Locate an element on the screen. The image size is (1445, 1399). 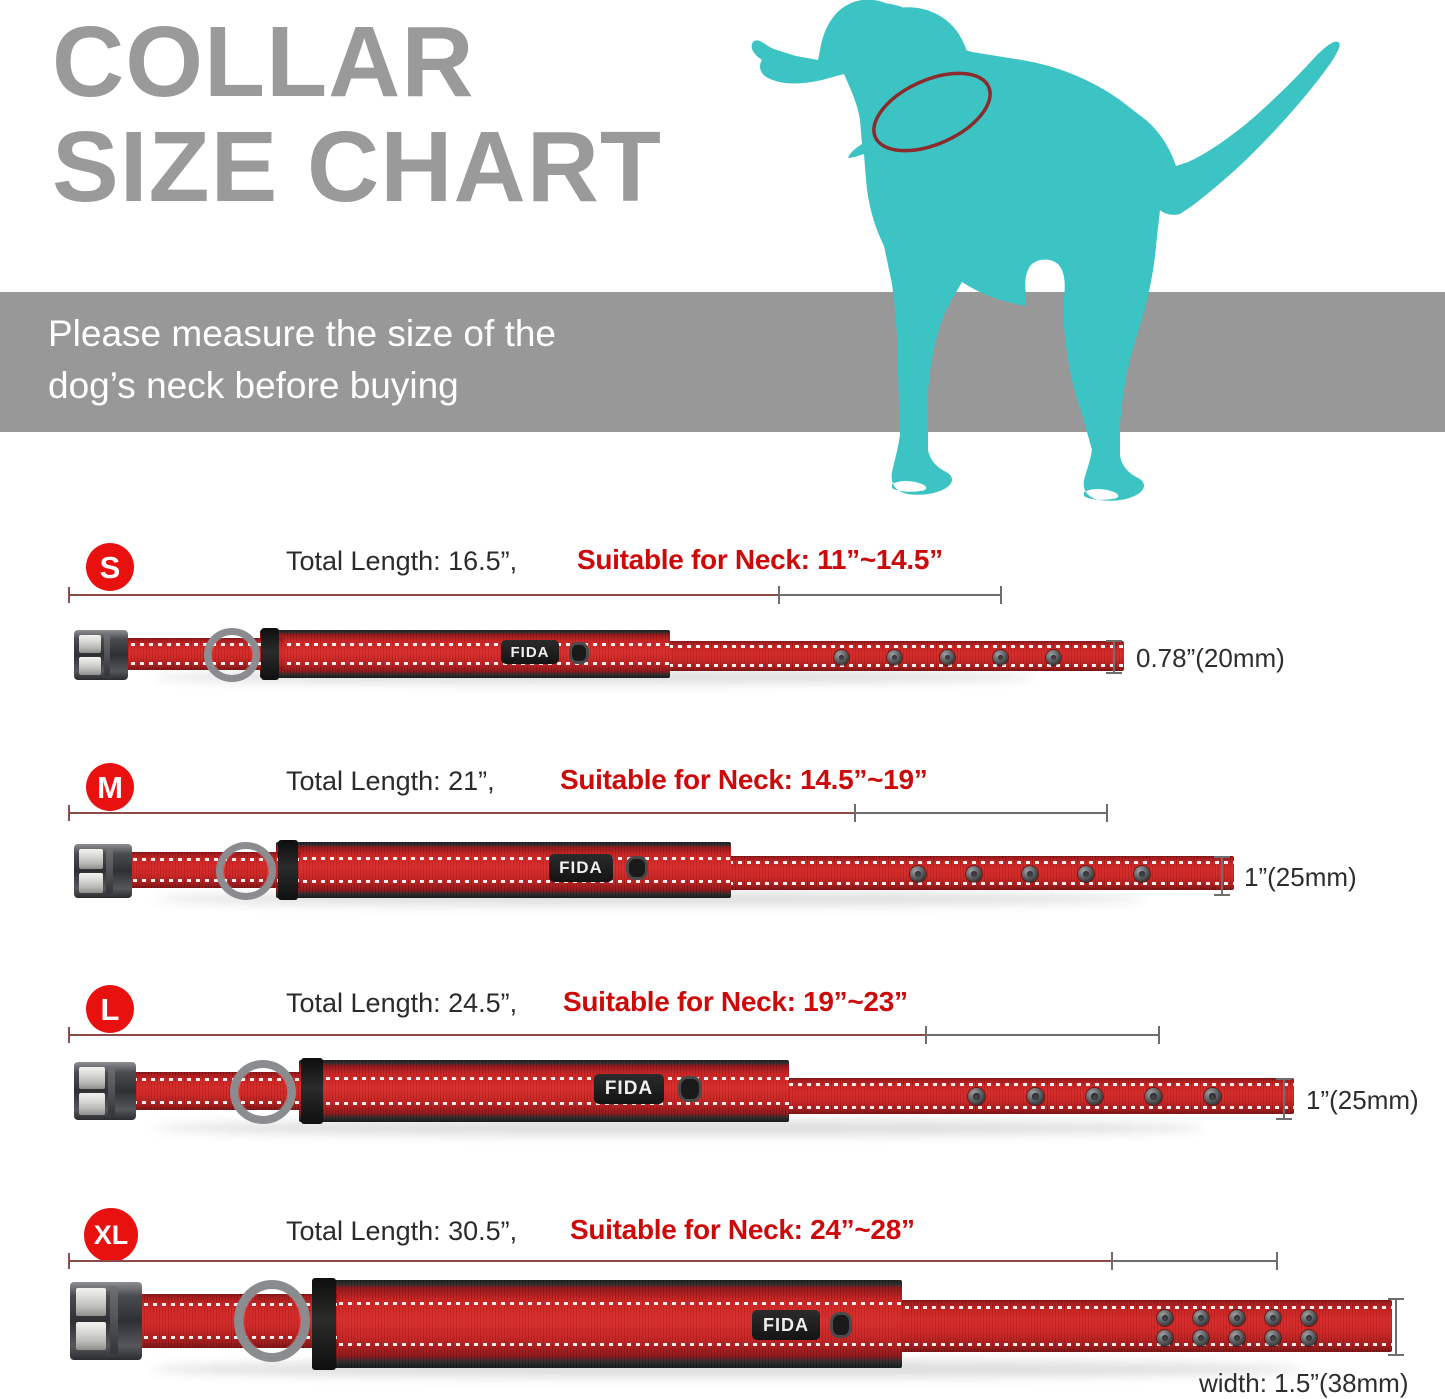
collar-buckle-prong-l is located at coordinates (111, 1091).